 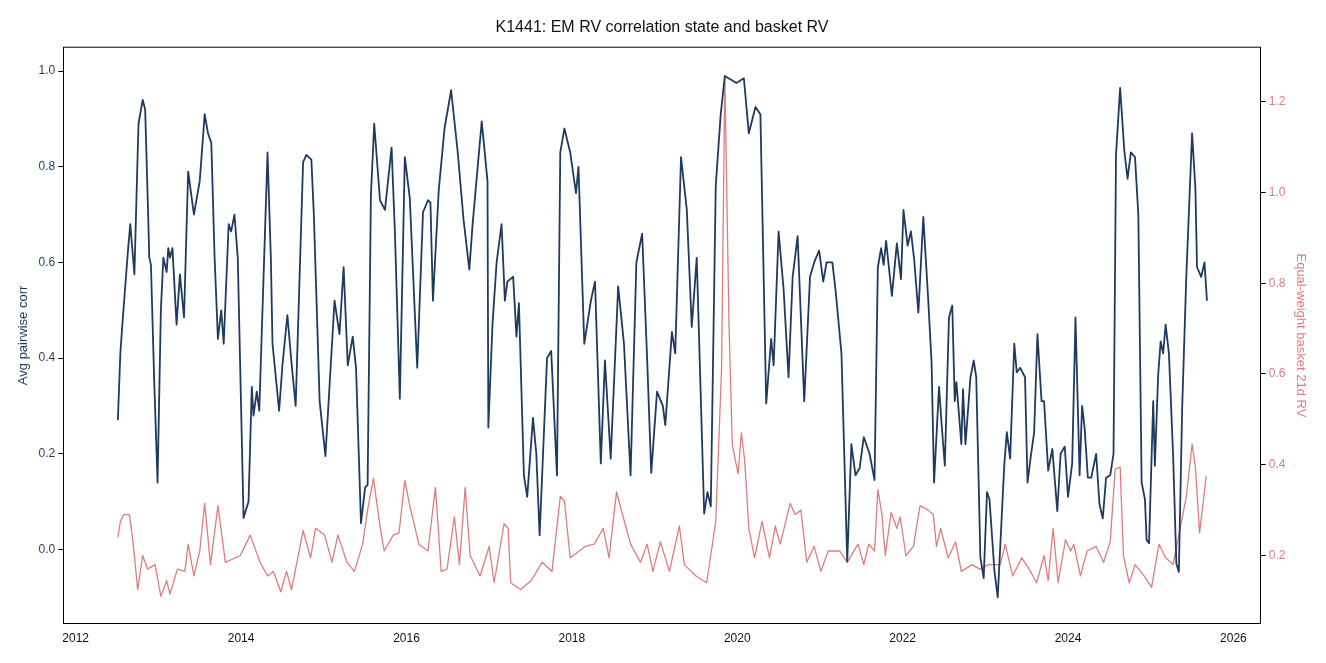 I want to click on x-tick-label: 2018, so click(x=572, y=638).